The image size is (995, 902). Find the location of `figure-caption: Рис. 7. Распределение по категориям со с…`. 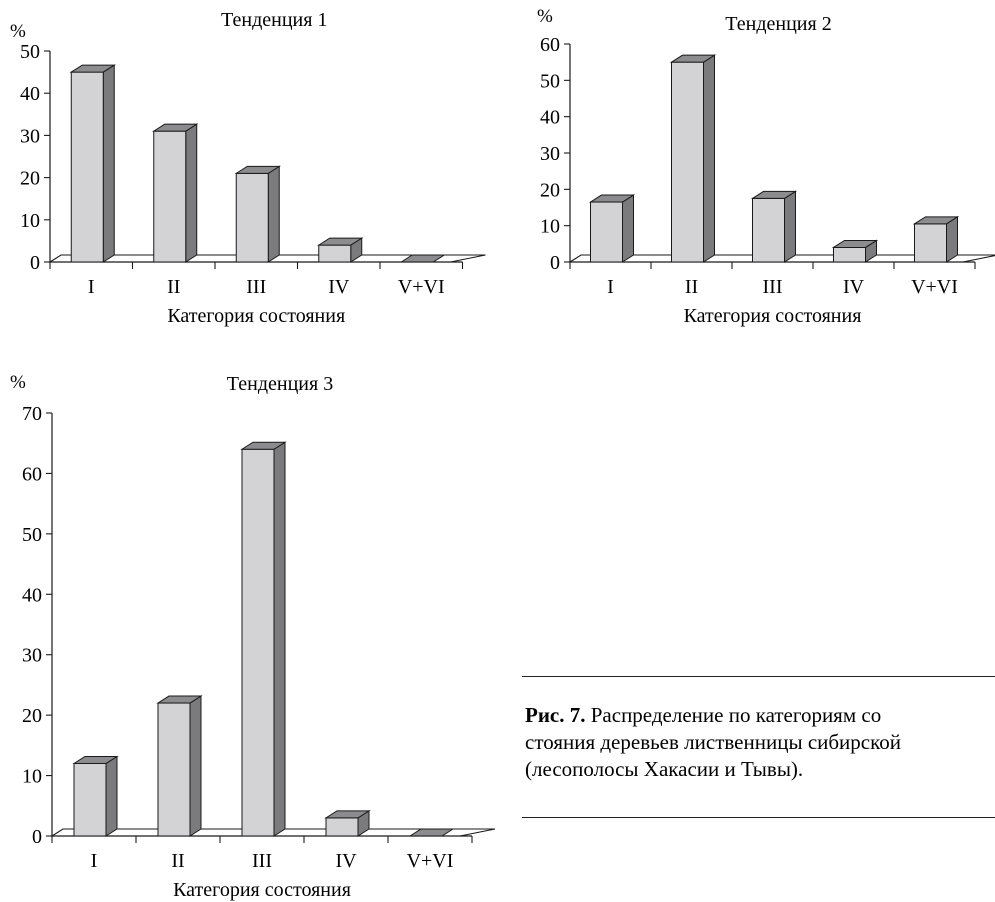

figure-caption: Рис. 7. Распределение по категориям со с… is located at coordinates (760, 742).